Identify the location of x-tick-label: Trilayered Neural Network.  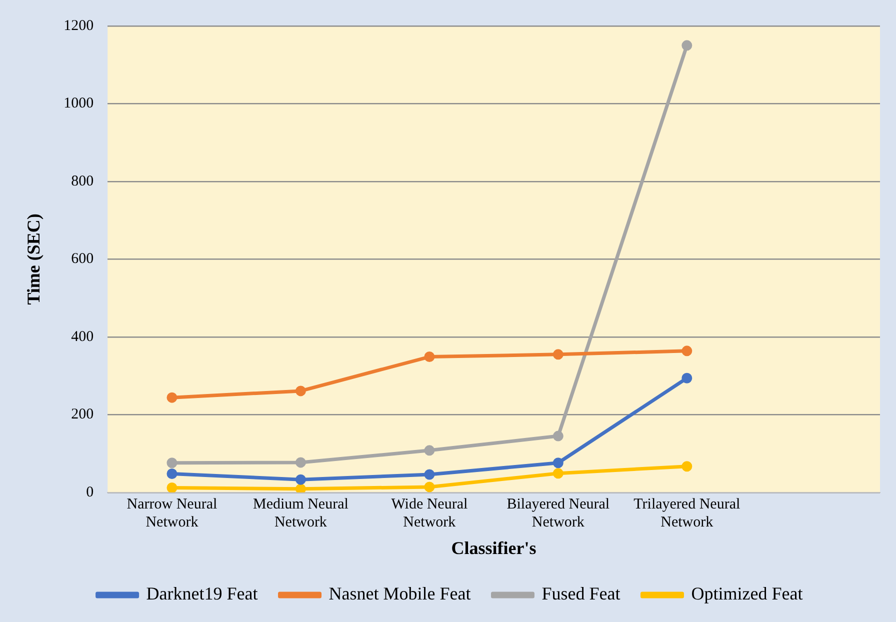
(687, 513).